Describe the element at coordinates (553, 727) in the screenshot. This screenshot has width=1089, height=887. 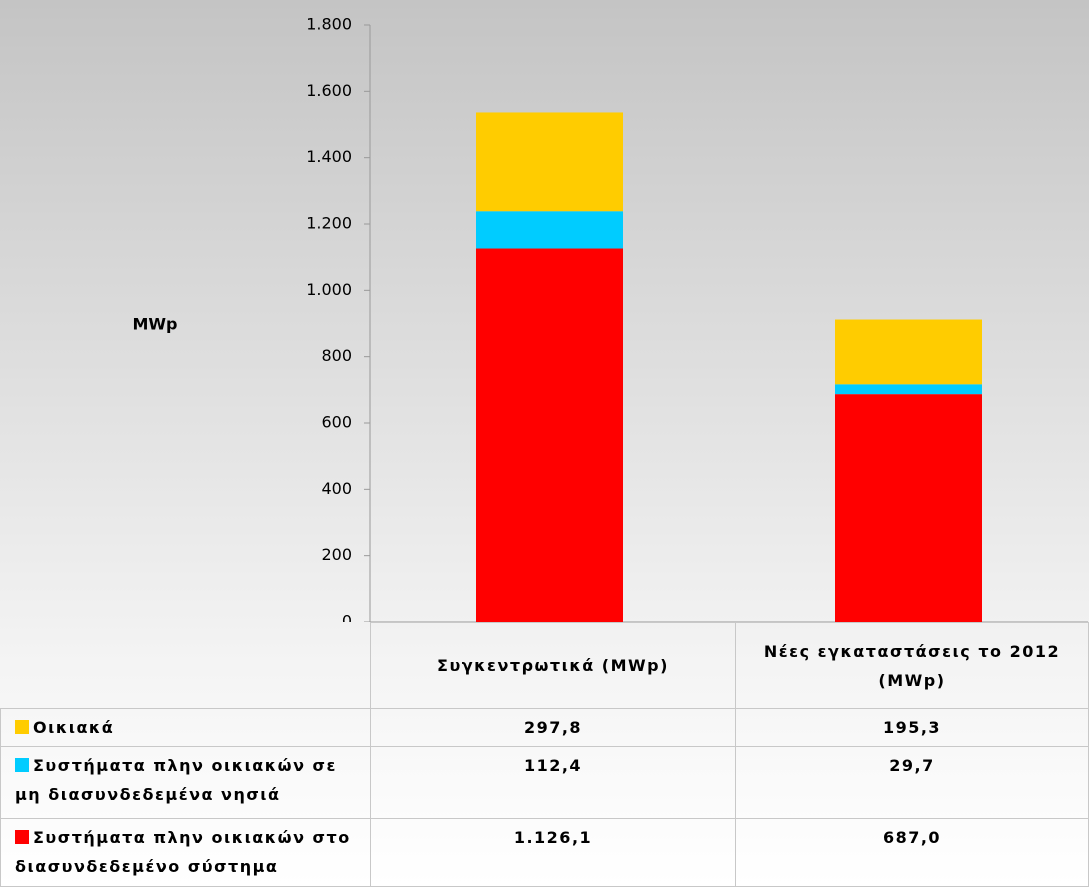
I see `value-label: 297,8` at that location.